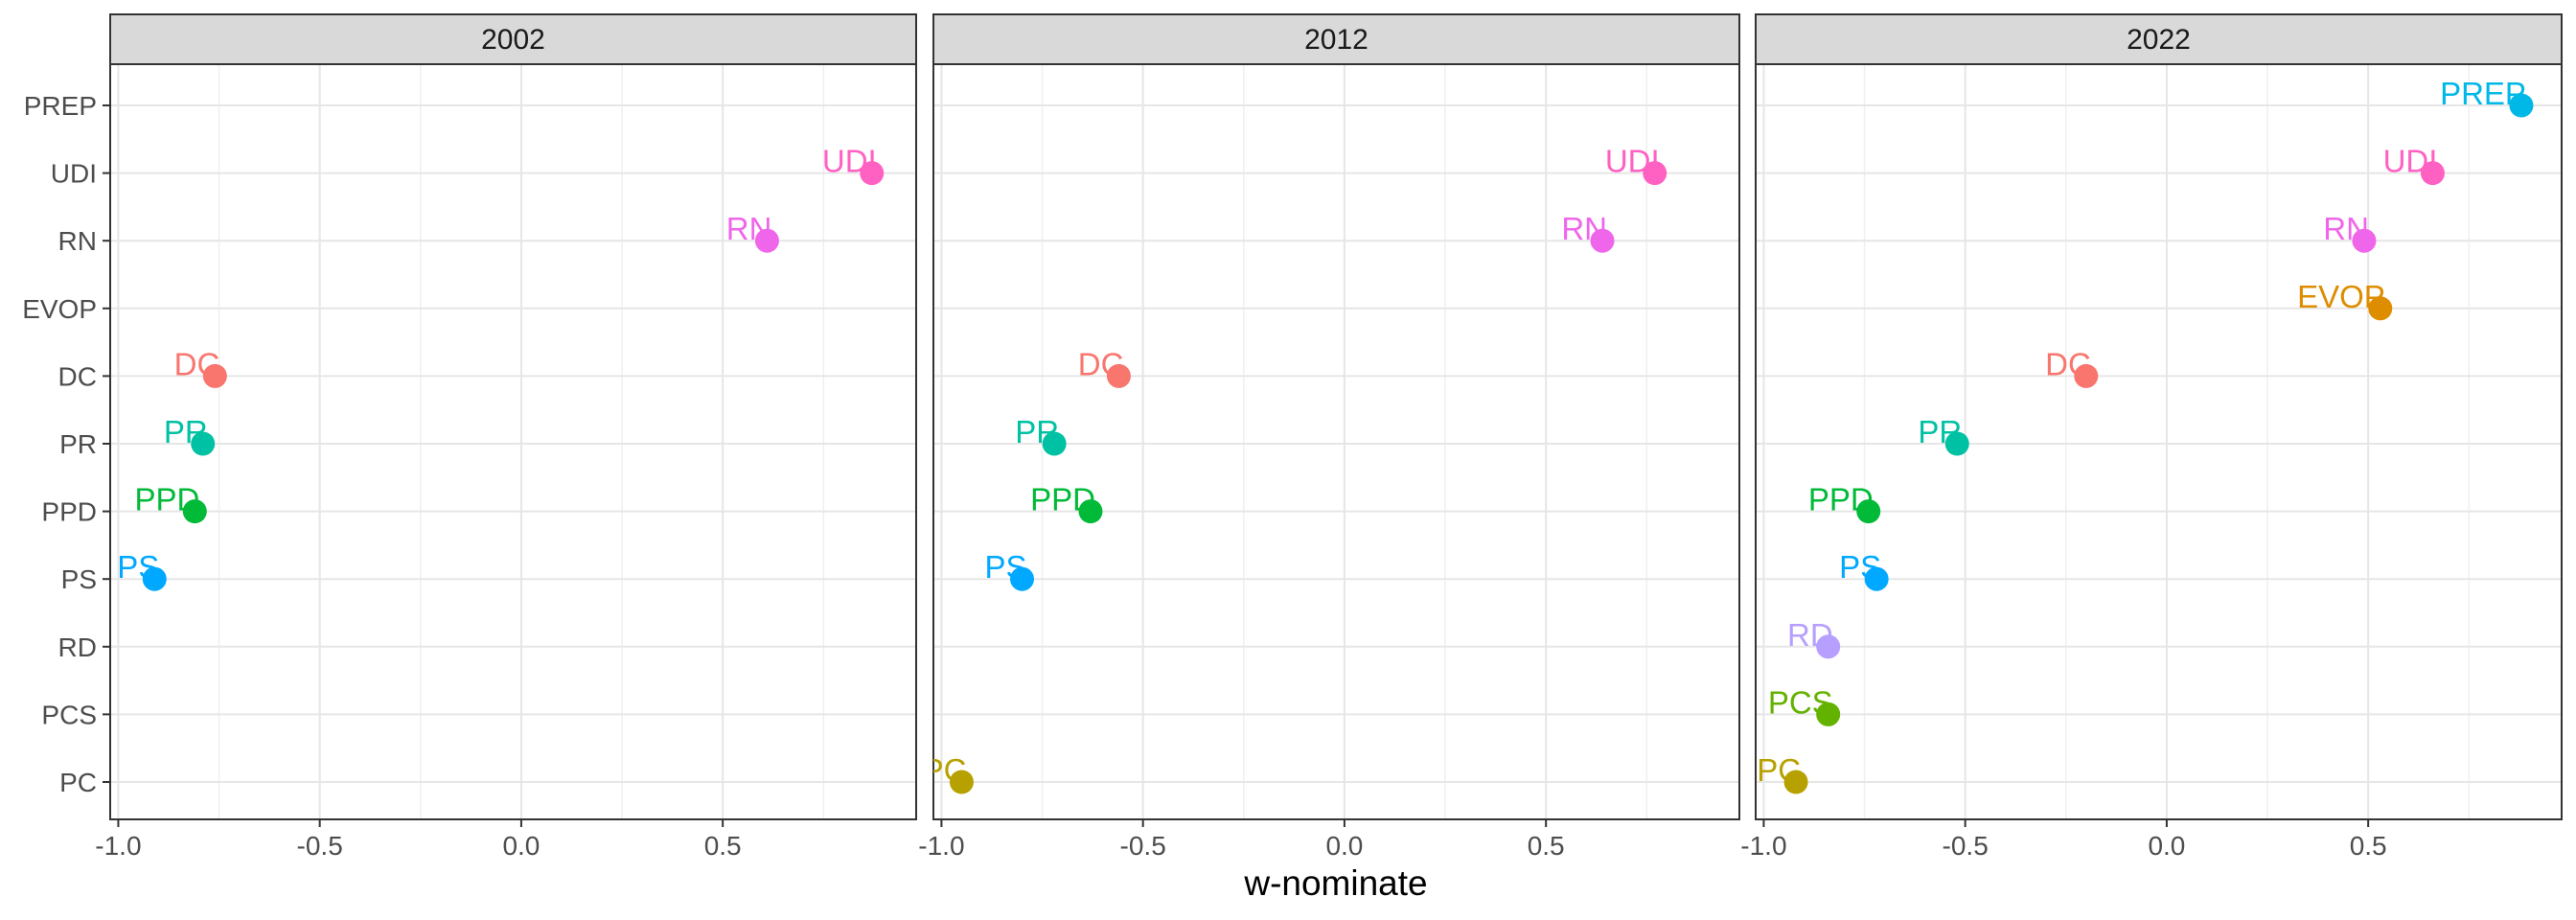 The image size is (2576, 920). Describe the element at coordinates (77, 647) in the screenshot. I see `y-tick-label: RD` at that location.